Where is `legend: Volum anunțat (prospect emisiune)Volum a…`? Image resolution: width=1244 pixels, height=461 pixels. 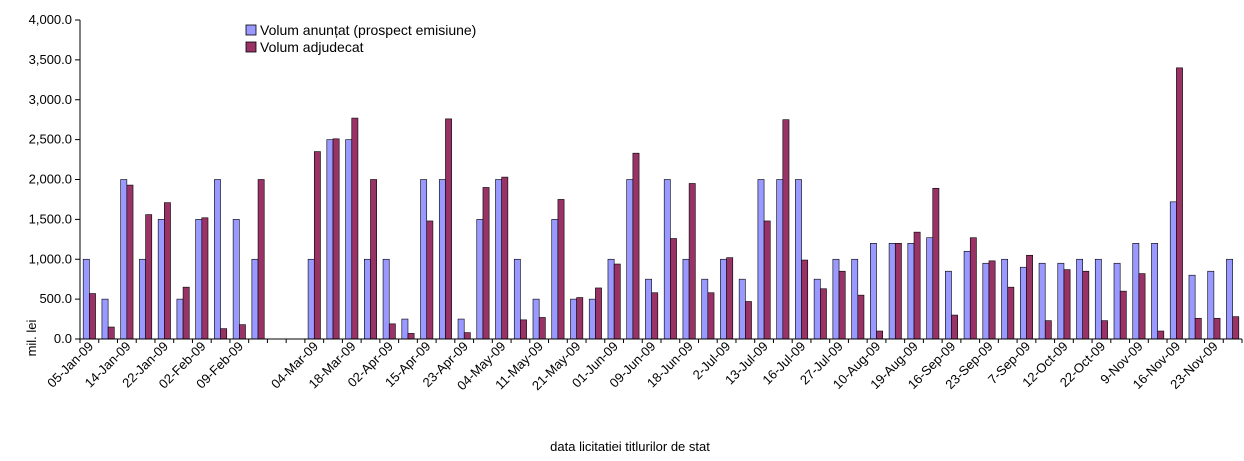
legend: Volum anunțat (prospect emisiune)Volum a… is located at coordinates (360, 38).